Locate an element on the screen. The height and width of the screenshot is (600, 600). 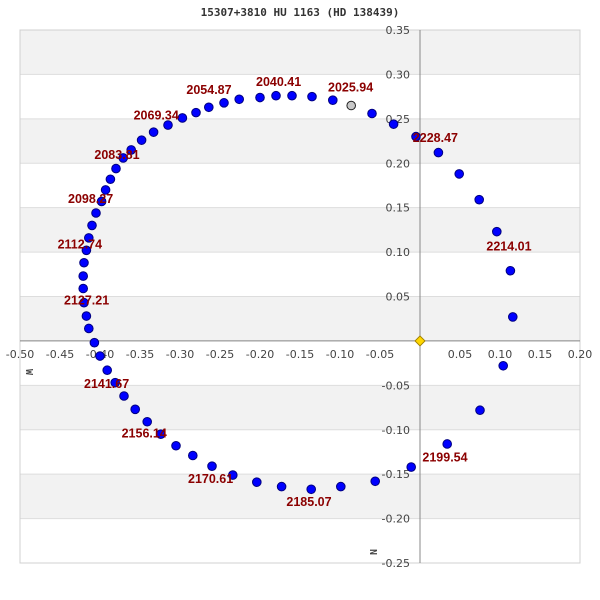
epoch-label: 2054.87 is located at coordinates (208, 90).